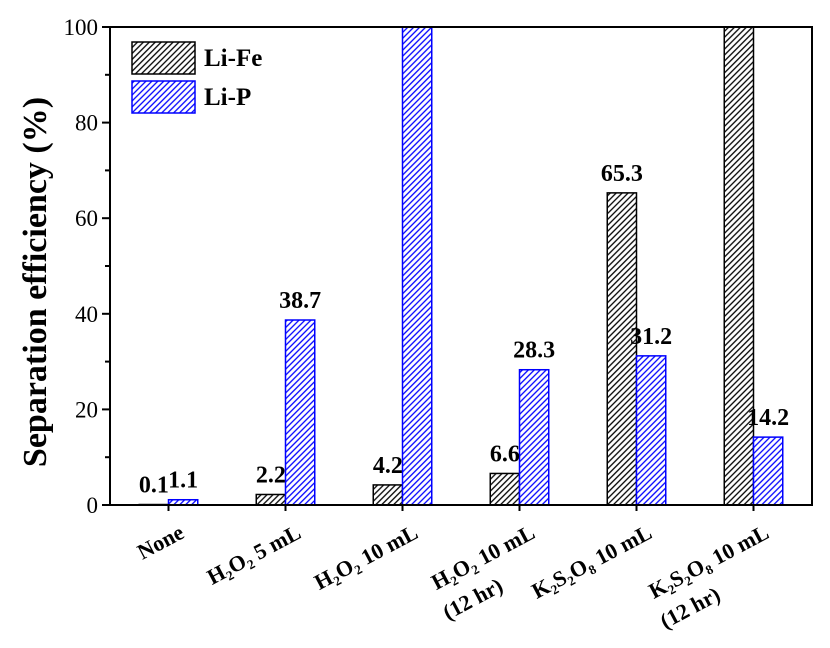  What do you see at coordinates (86, 314) in the screenshot?
I see `y-tick-label: 40` at bounding box center [86, 314].